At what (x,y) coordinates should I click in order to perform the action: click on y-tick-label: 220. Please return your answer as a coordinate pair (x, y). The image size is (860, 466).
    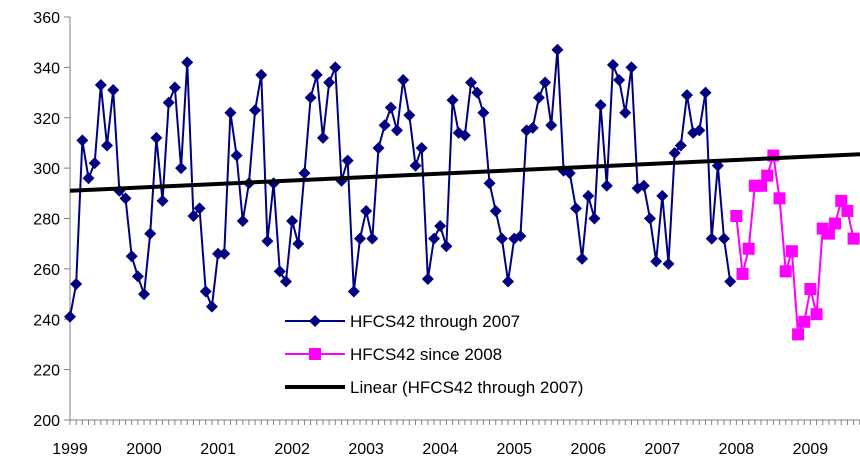
    Looking at the image, I should click on (46, 371).